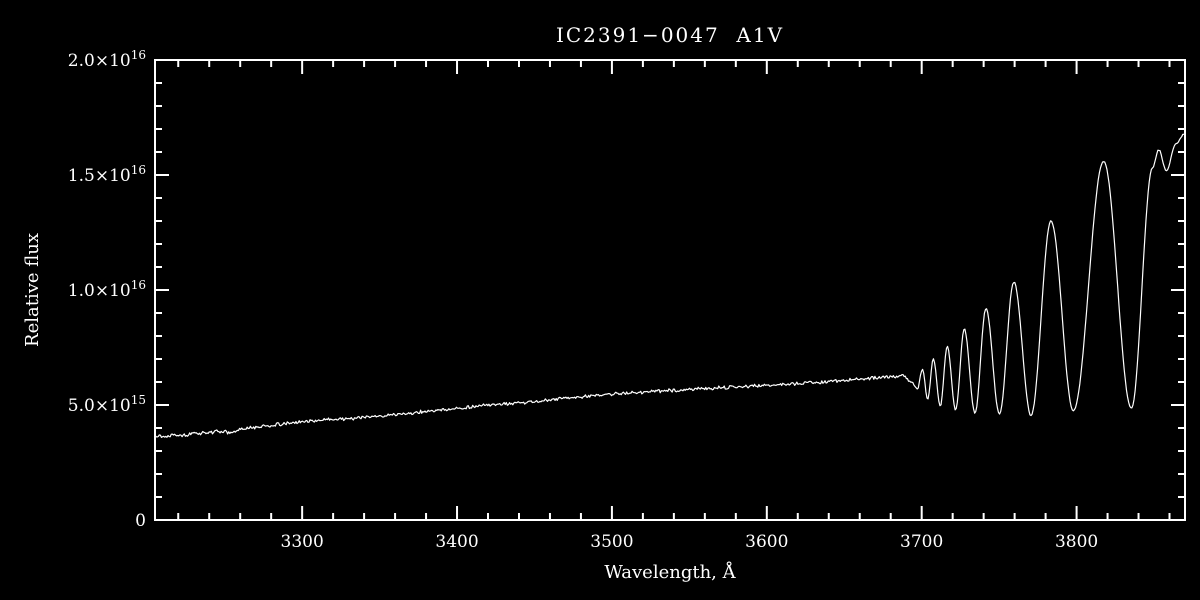 The image size is (1200, 600). Describe the element at coordinates (107, 59) in the screenshot. I see `y-tick-label: 2.0×10¹⁶` at that location.